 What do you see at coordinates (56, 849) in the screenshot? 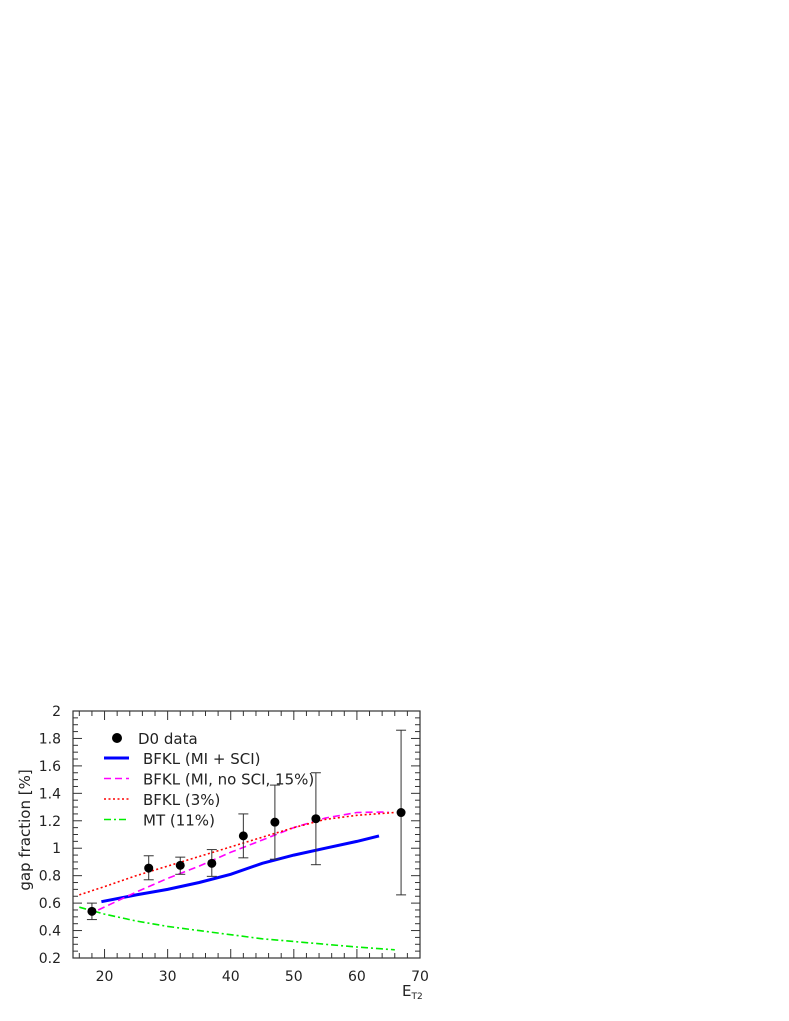
I see `y-tick-label: 1` at bounding box center [56, 849].